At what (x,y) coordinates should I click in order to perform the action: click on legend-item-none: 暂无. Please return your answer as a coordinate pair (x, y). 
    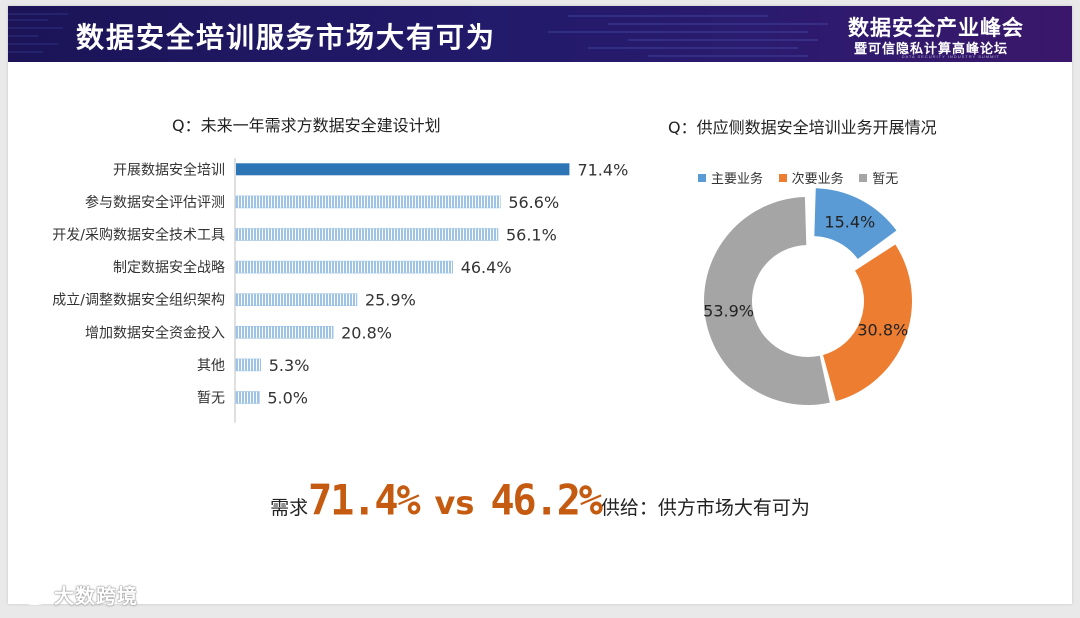
    Looking at the image, I should click on (878, 177).